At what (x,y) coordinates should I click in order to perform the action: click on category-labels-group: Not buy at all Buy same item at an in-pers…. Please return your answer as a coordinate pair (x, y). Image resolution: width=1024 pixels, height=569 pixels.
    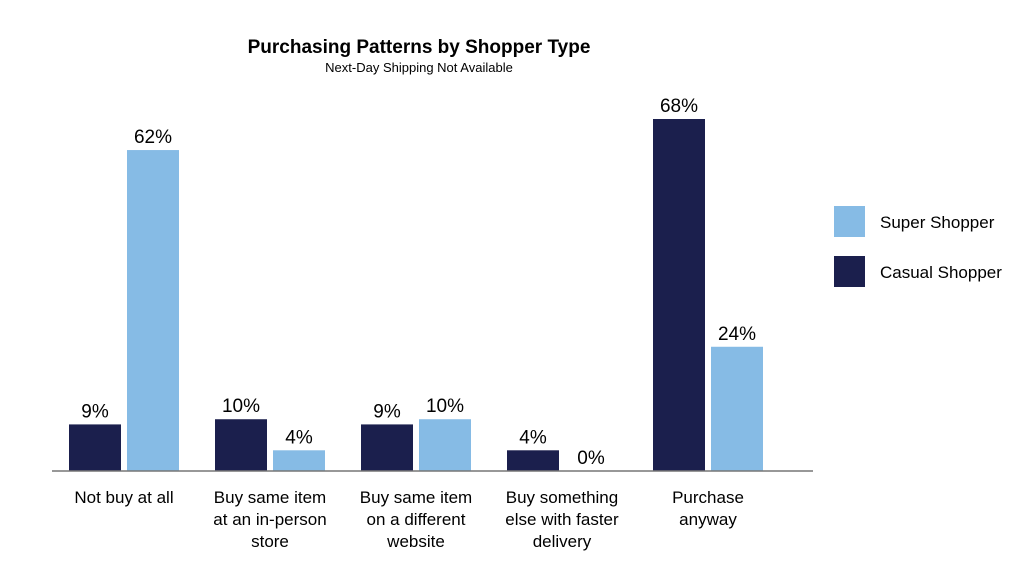
    Looking at the image, I should click on (409, 519).